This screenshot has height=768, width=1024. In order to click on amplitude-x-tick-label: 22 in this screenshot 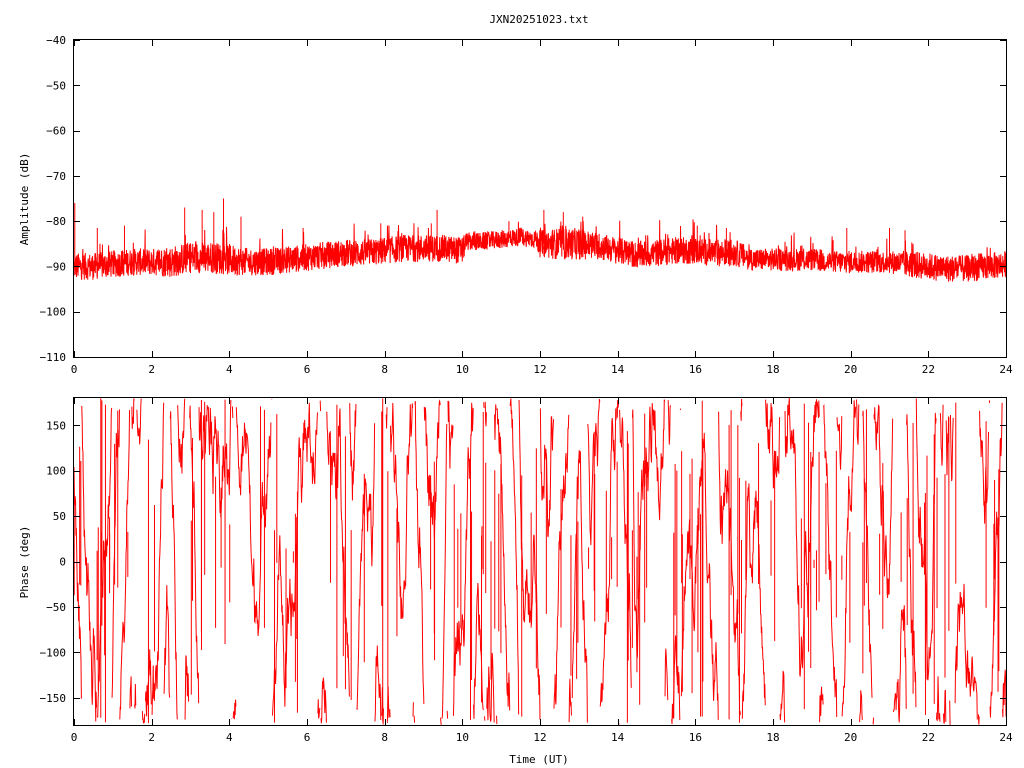, I will do `click(928, 369)`.